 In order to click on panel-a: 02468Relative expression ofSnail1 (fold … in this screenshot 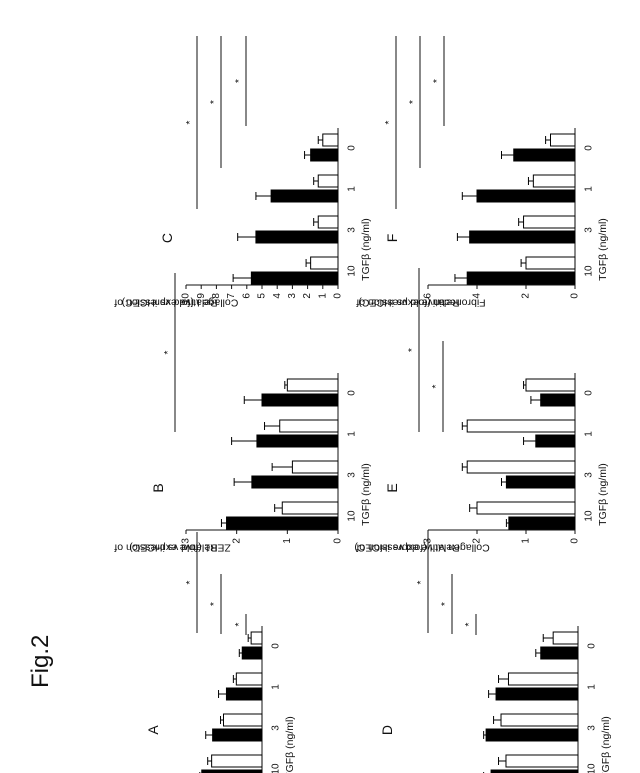, I will do `click(220, 652)`.